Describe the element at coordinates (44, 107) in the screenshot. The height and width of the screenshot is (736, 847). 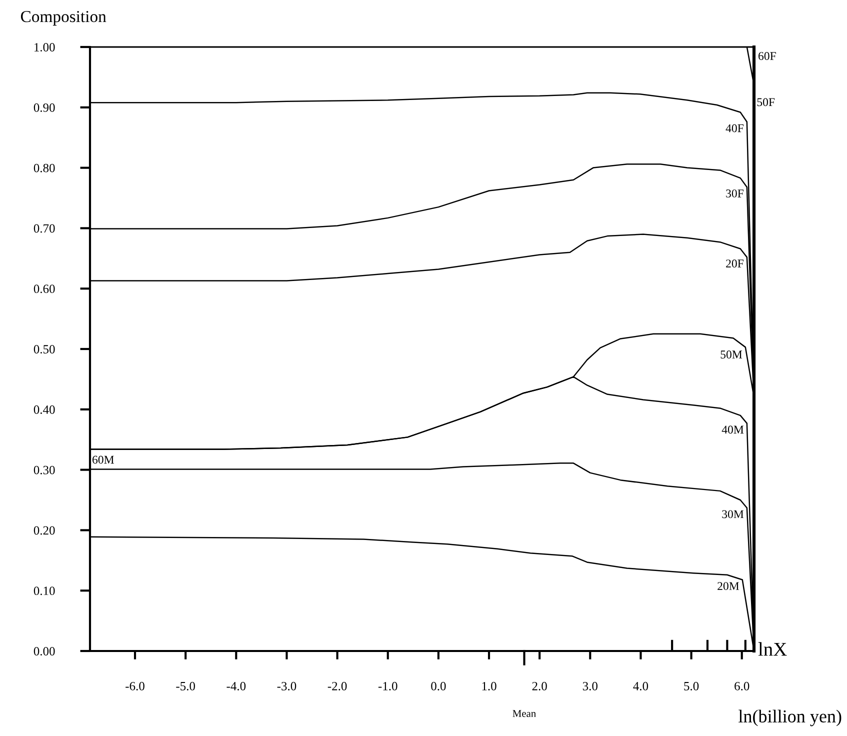
I see `y-tick-label: 0.90` at that location.